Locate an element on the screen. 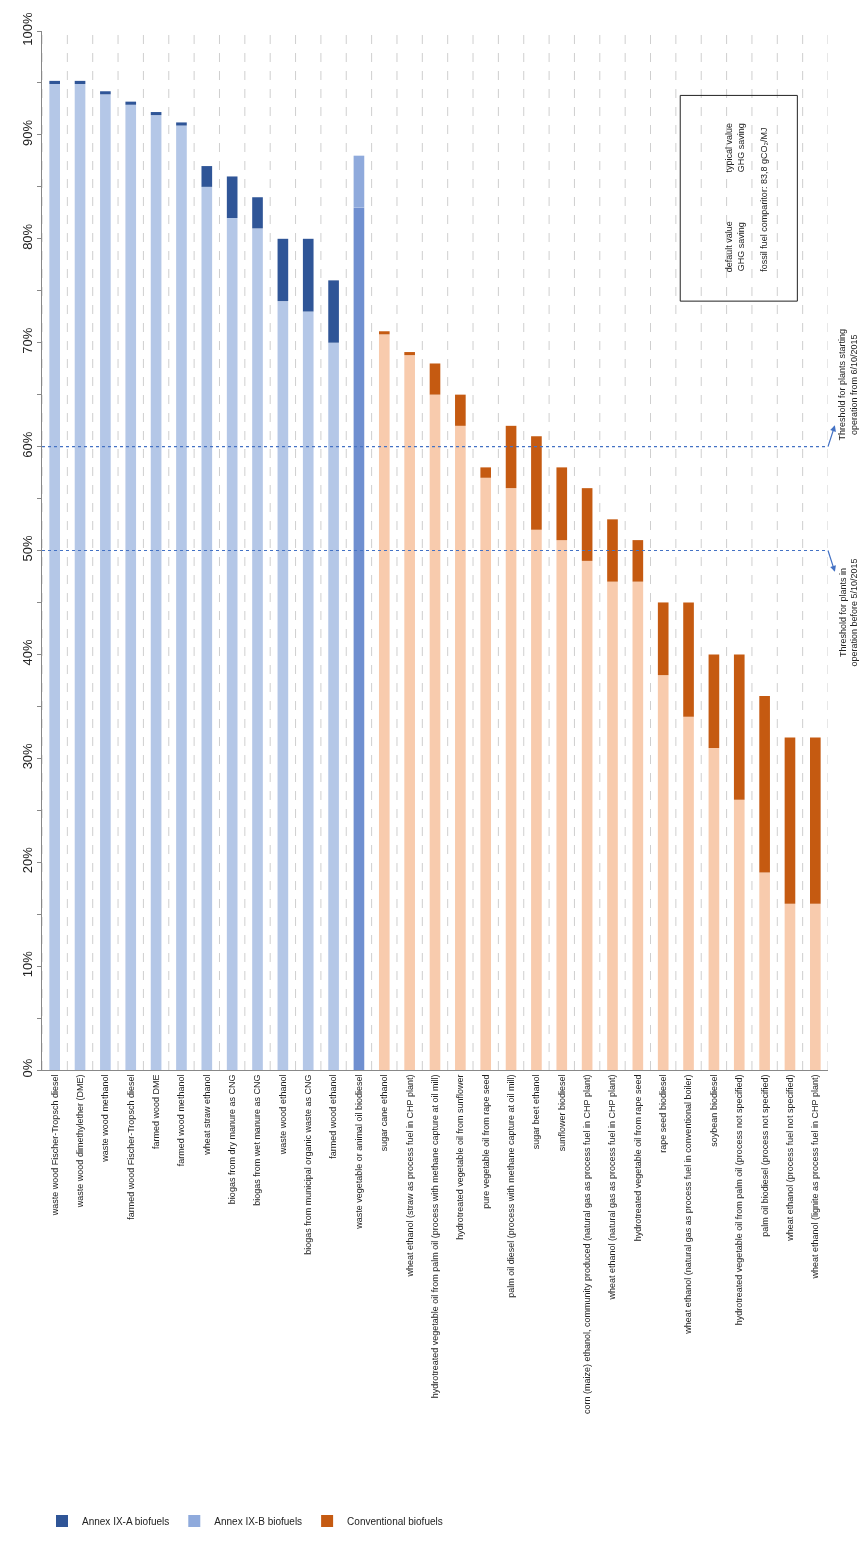  x-tick-label: soybean biodiesel is located at coordinates (713, 1110).